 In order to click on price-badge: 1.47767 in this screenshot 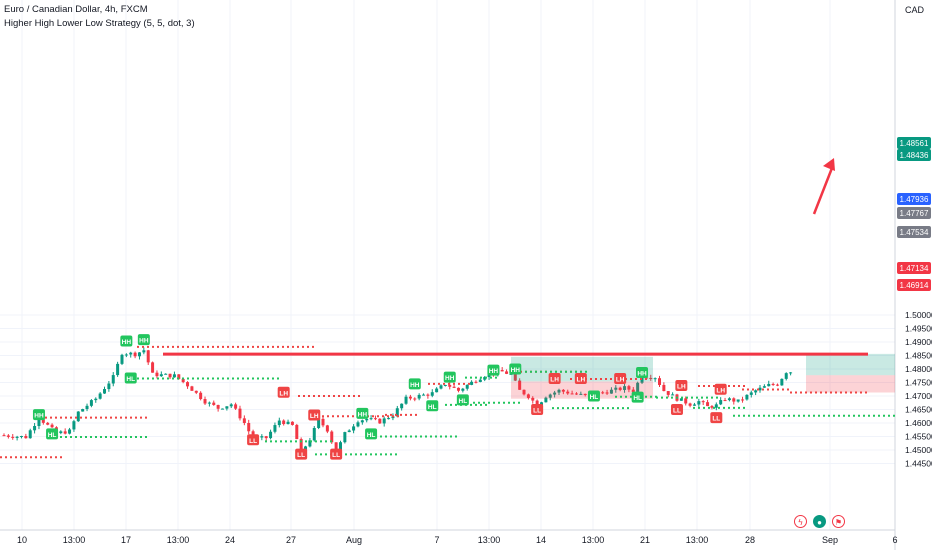, I will do `click(914, 213)`.